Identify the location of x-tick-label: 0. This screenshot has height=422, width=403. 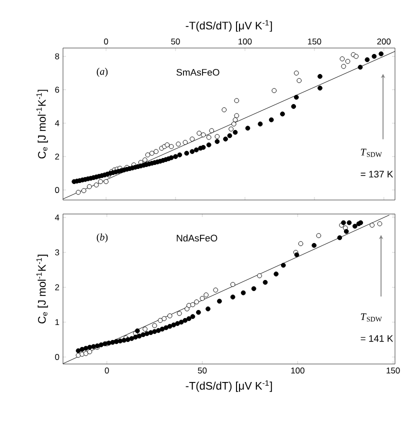
(106, 41).